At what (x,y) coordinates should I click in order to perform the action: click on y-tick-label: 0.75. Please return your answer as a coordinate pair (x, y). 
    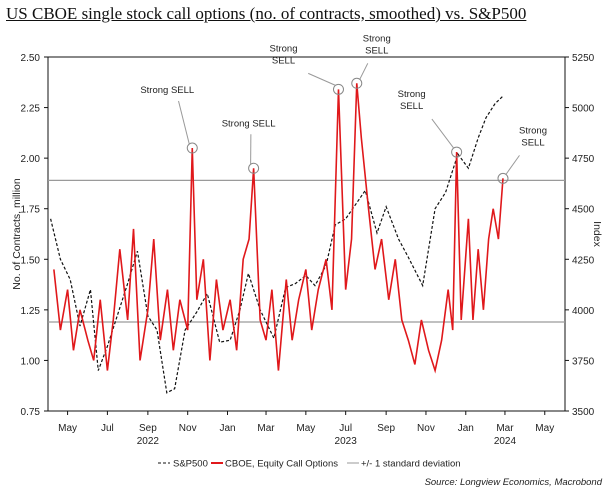
    Looking at the image, I should click on (31, 412).